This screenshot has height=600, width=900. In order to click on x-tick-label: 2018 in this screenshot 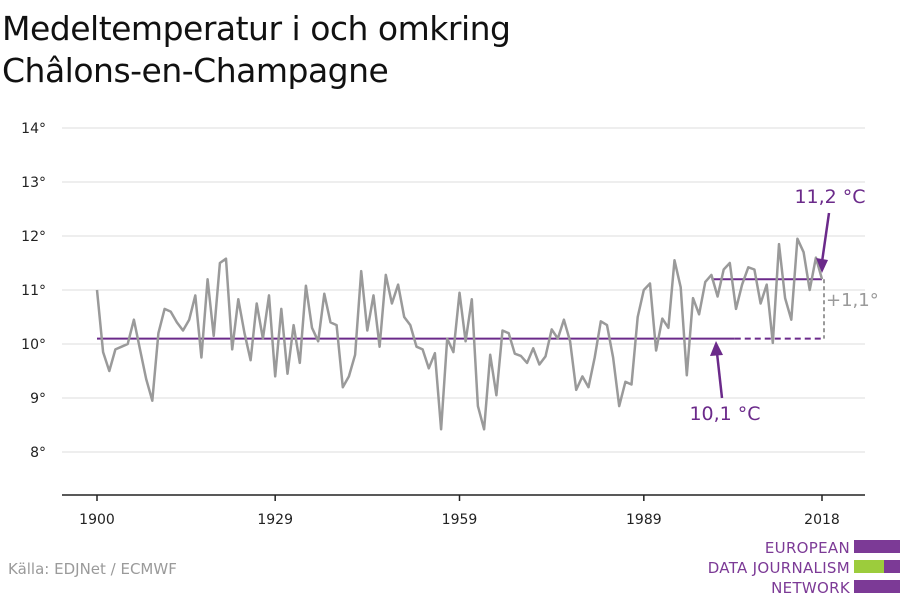, I will do `click(822, 520)`.